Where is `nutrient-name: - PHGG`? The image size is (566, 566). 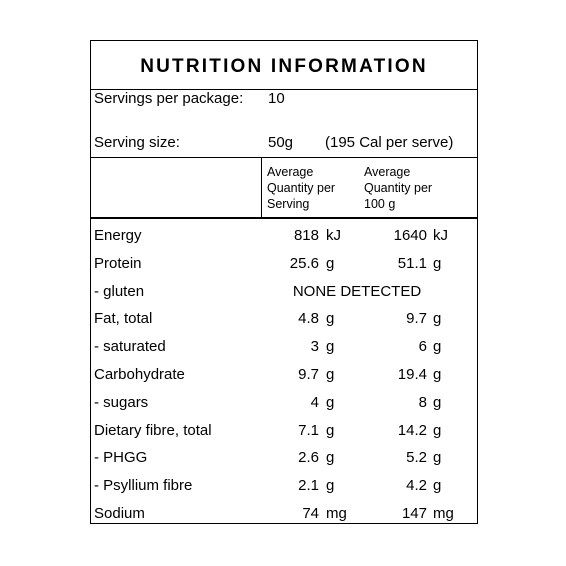 nutrient-name: - PHGG is located at coordinates (121, 458).